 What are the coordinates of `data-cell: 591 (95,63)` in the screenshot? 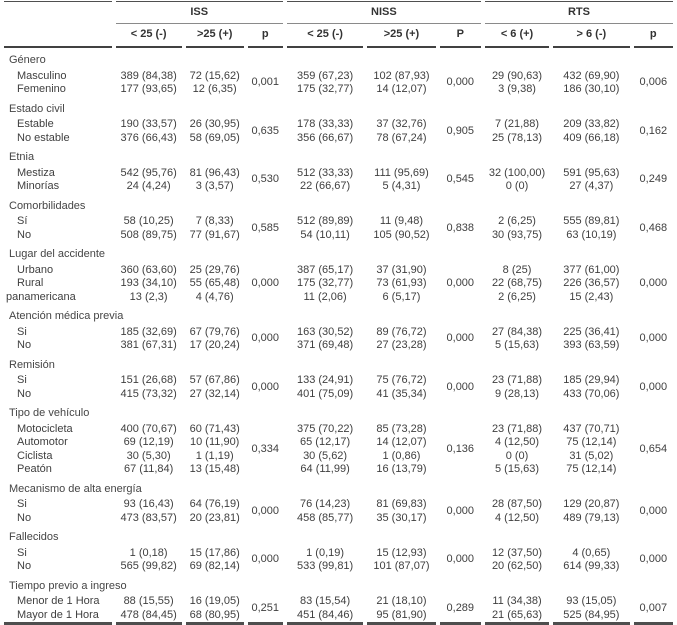 It's located at (591, 174).